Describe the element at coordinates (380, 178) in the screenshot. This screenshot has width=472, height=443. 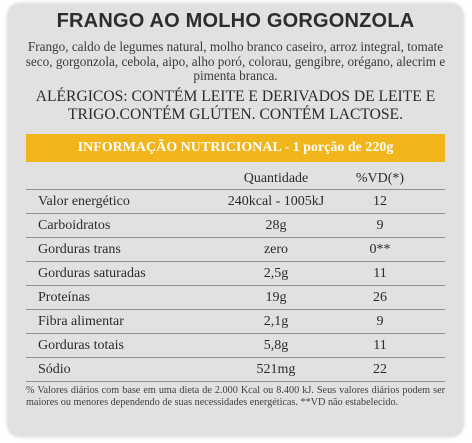
I see `header-vd: %VD(*)` at that location.